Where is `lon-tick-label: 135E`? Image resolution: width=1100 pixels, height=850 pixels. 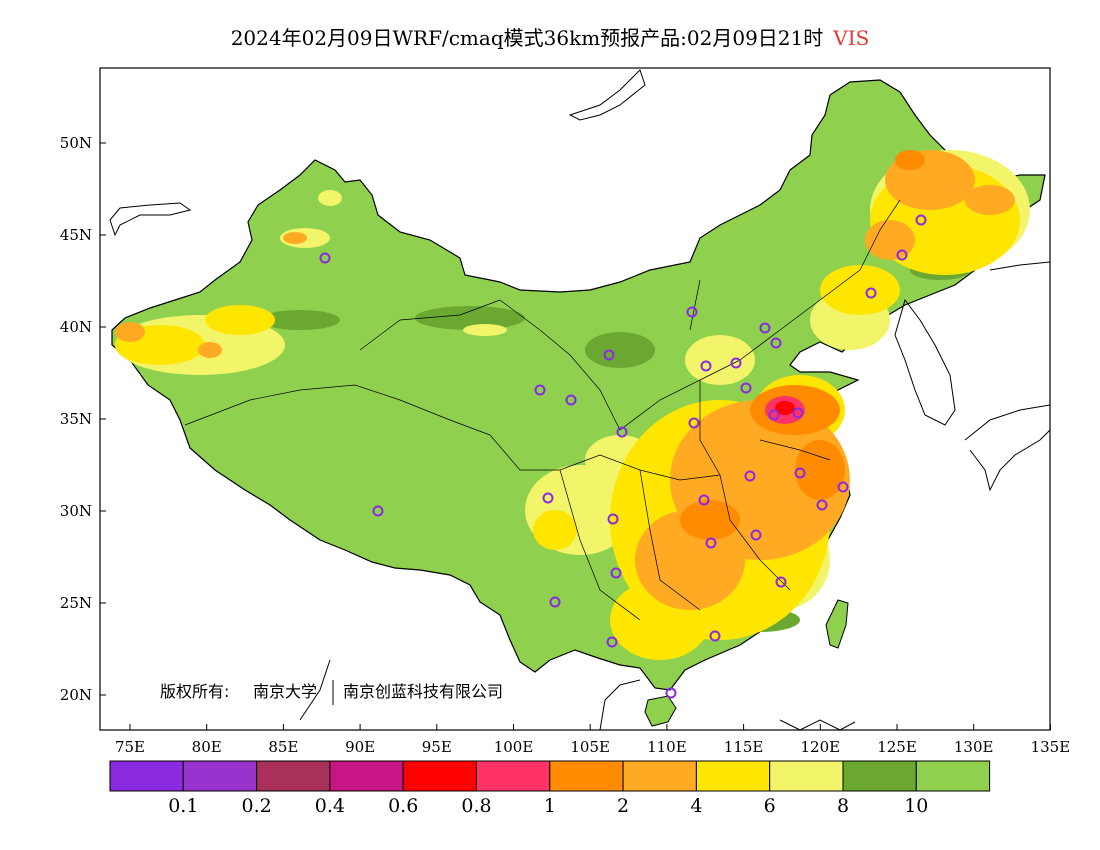
lon-tick-label: 135E is located at coordinates (1051, 747).